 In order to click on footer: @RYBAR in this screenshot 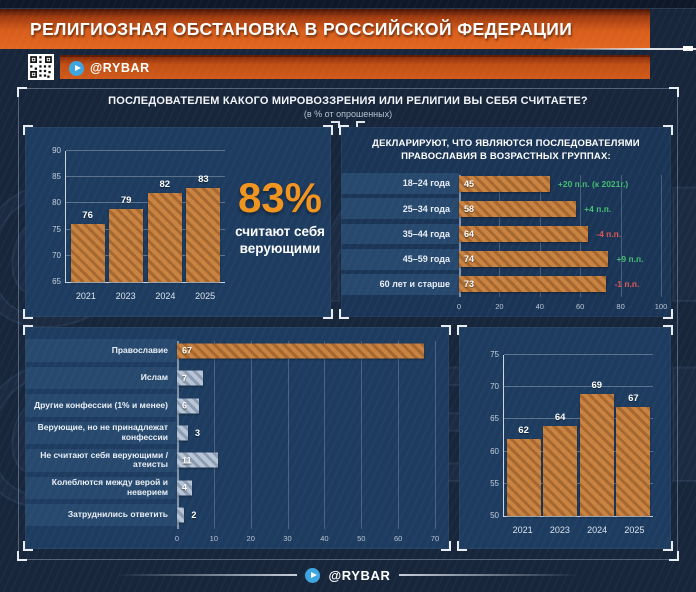, I will do `click(348, 575)`.